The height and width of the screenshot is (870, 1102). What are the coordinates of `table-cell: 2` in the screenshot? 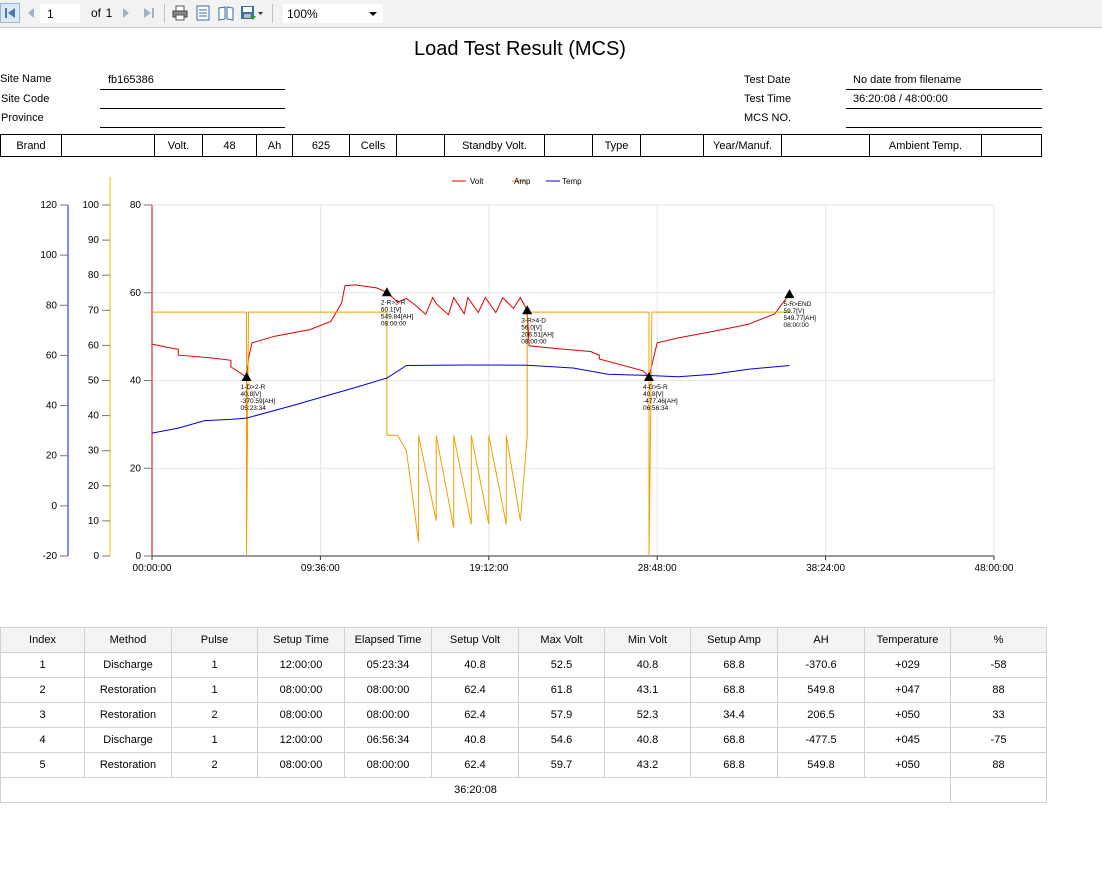 It's located at (214, 715).